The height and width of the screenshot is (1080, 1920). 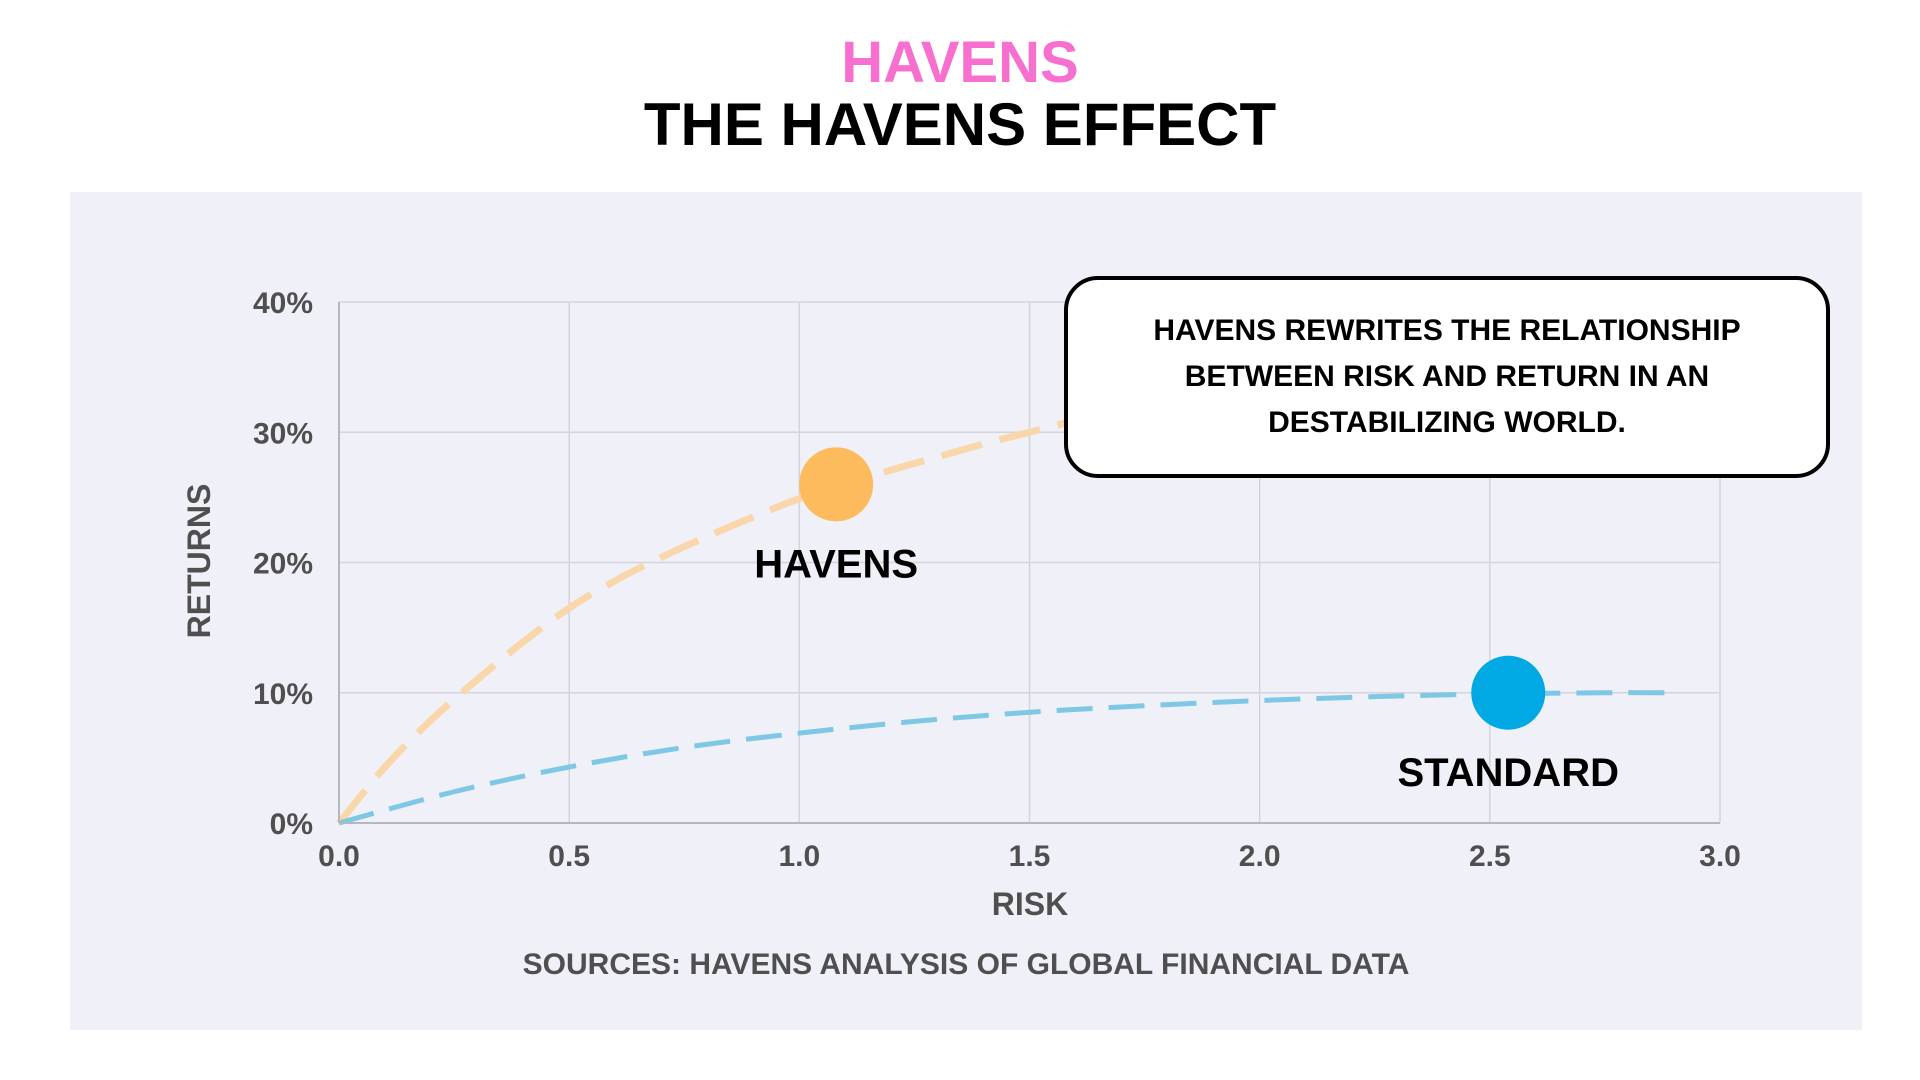 What do you see at coordinates (283, 564) in the screenshot?
I see `y-tick-label: 20%` at bounding box center [283, 564].